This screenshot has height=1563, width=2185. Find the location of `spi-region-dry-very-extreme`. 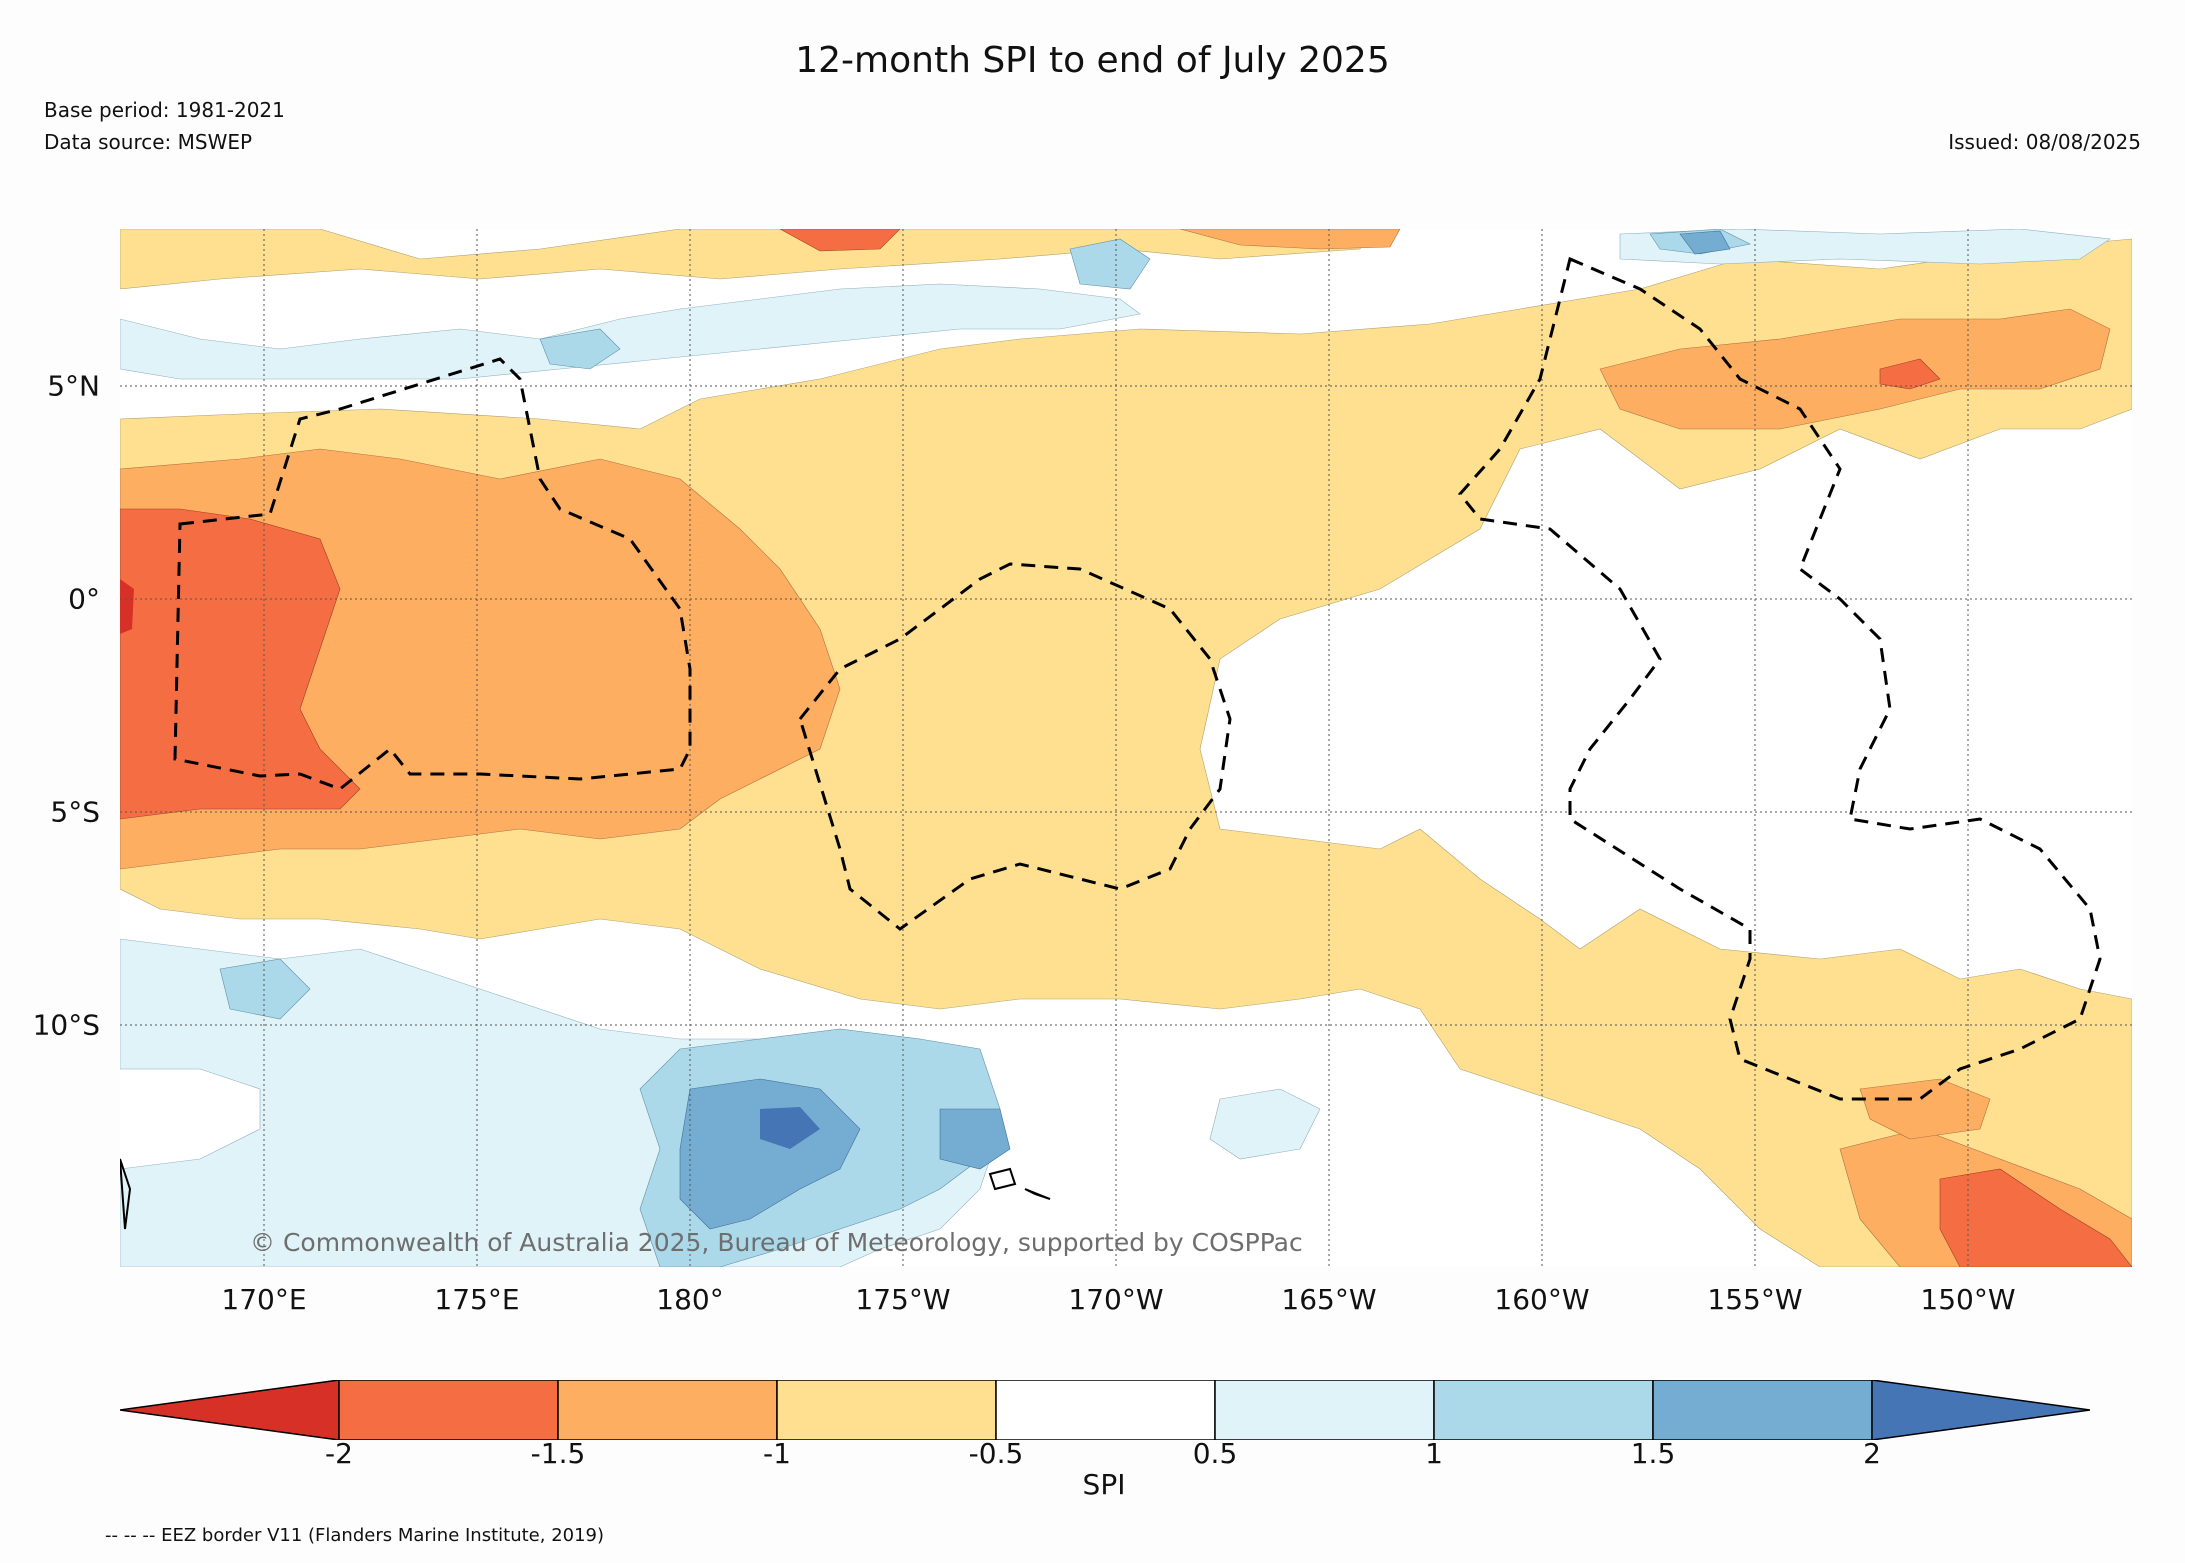

spi-region-dry-very-extreme is located at coordinates (127, 606).